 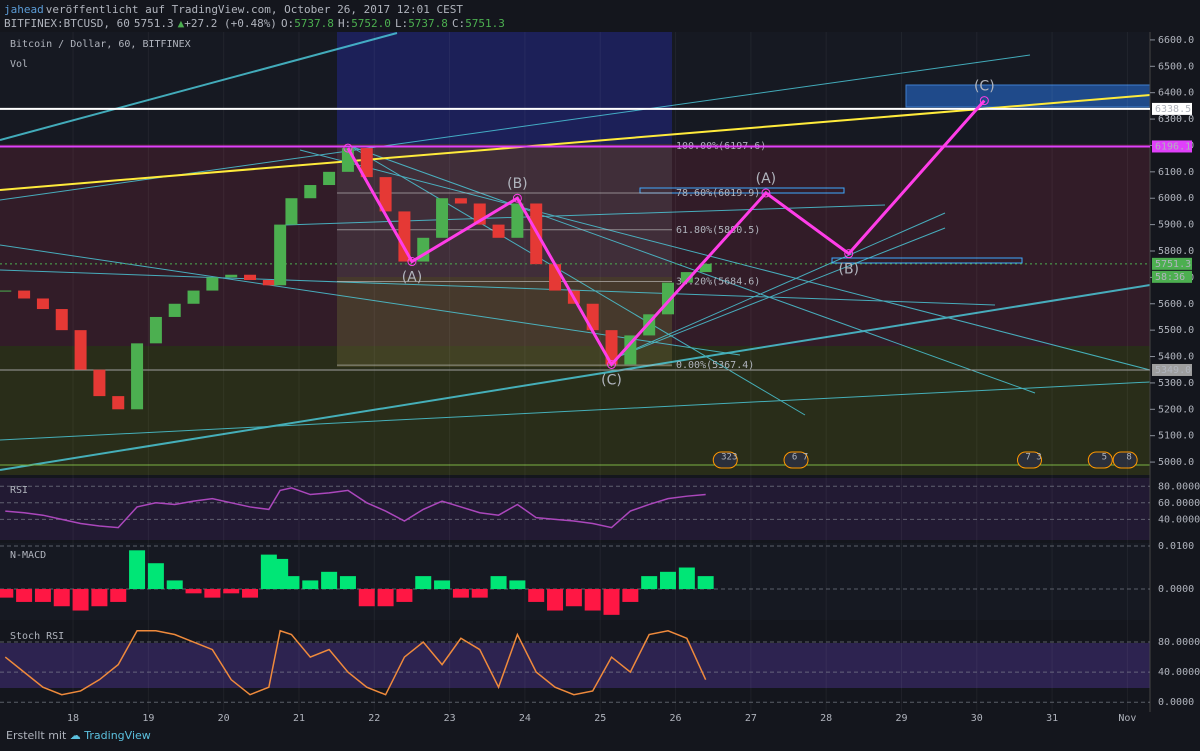 What do you see at coordinates (401, 23) in the screenshot?
I see `ohlc-key: L:` at bounding box center [401, 23].